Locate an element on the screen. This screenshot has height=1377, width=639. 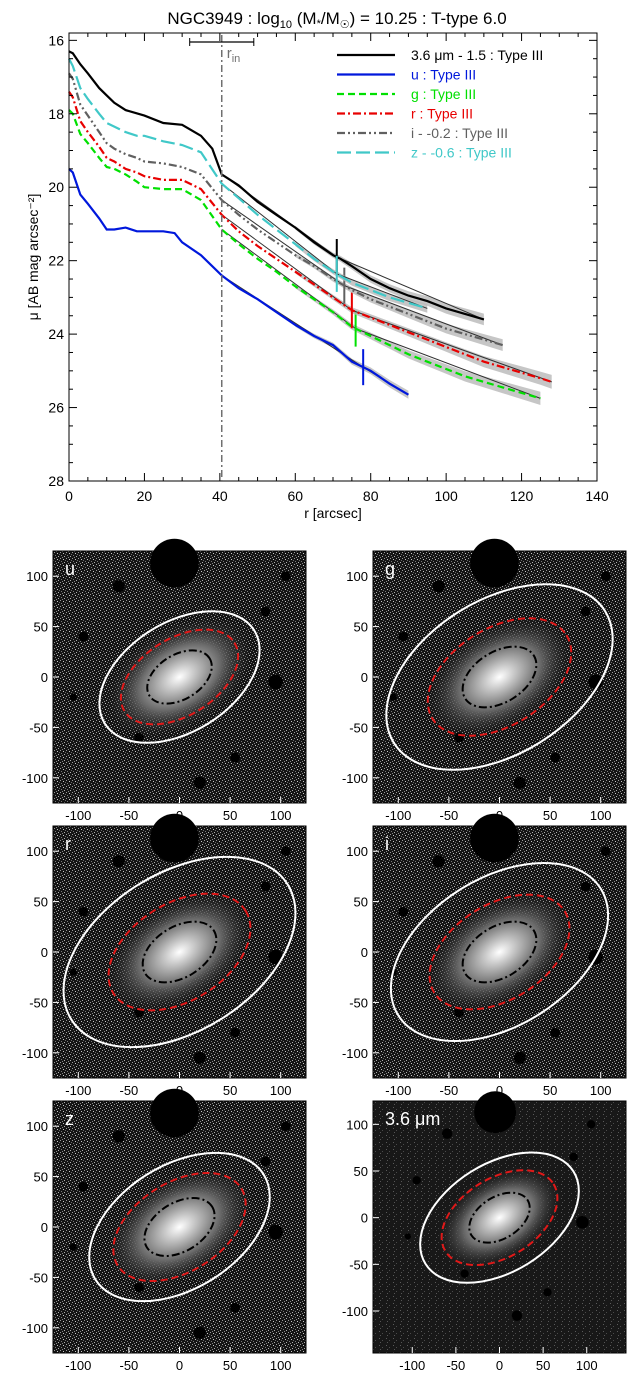
profile-error-band is located at coordinates (418, 344).